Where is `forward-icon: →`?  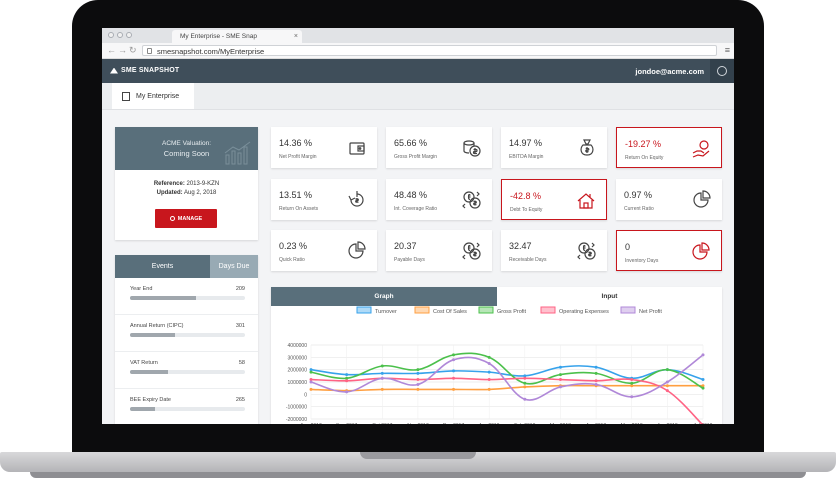 forward-icon: → is located at coordinates (122, 50).